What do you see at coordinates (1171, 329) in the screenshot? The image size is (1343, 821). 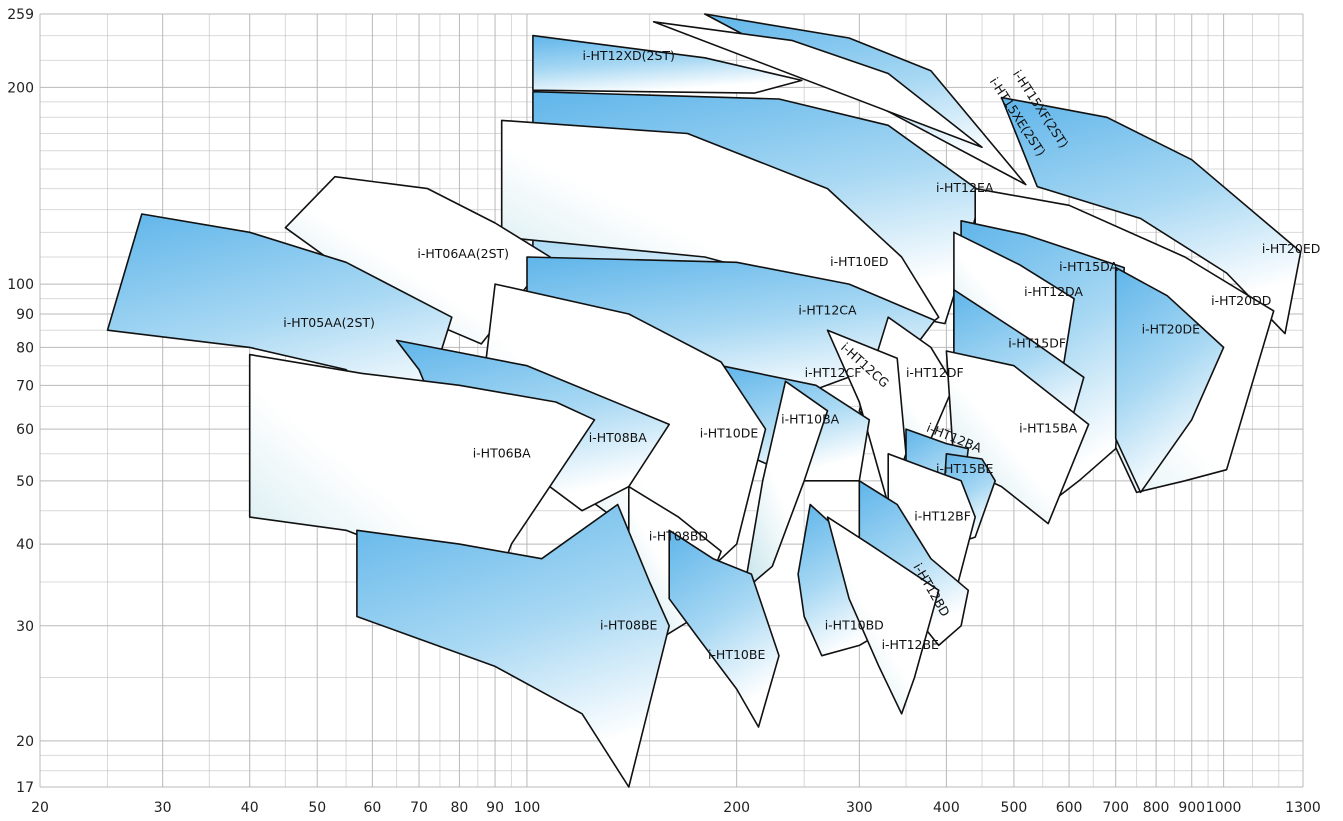 I see `region-label: i-HT20DE` at bounding box center [1171, 329].